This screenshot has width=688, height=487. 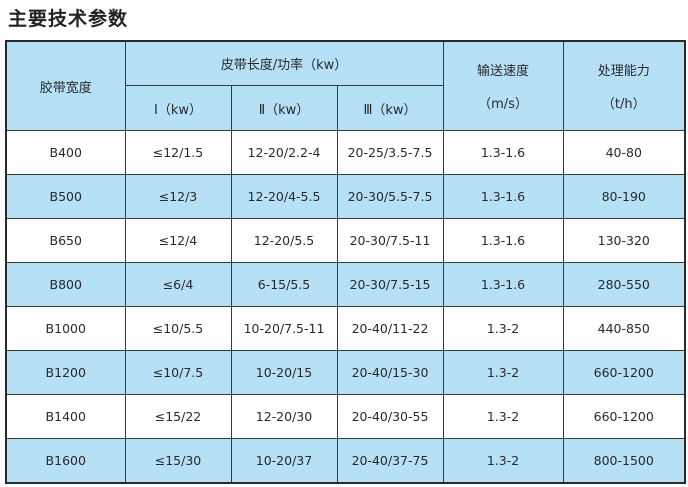 What do you see at coordinates (624, 328) in the screenshot?
I see `capacity-cell: 440-850` at bounding box center [624, 328].